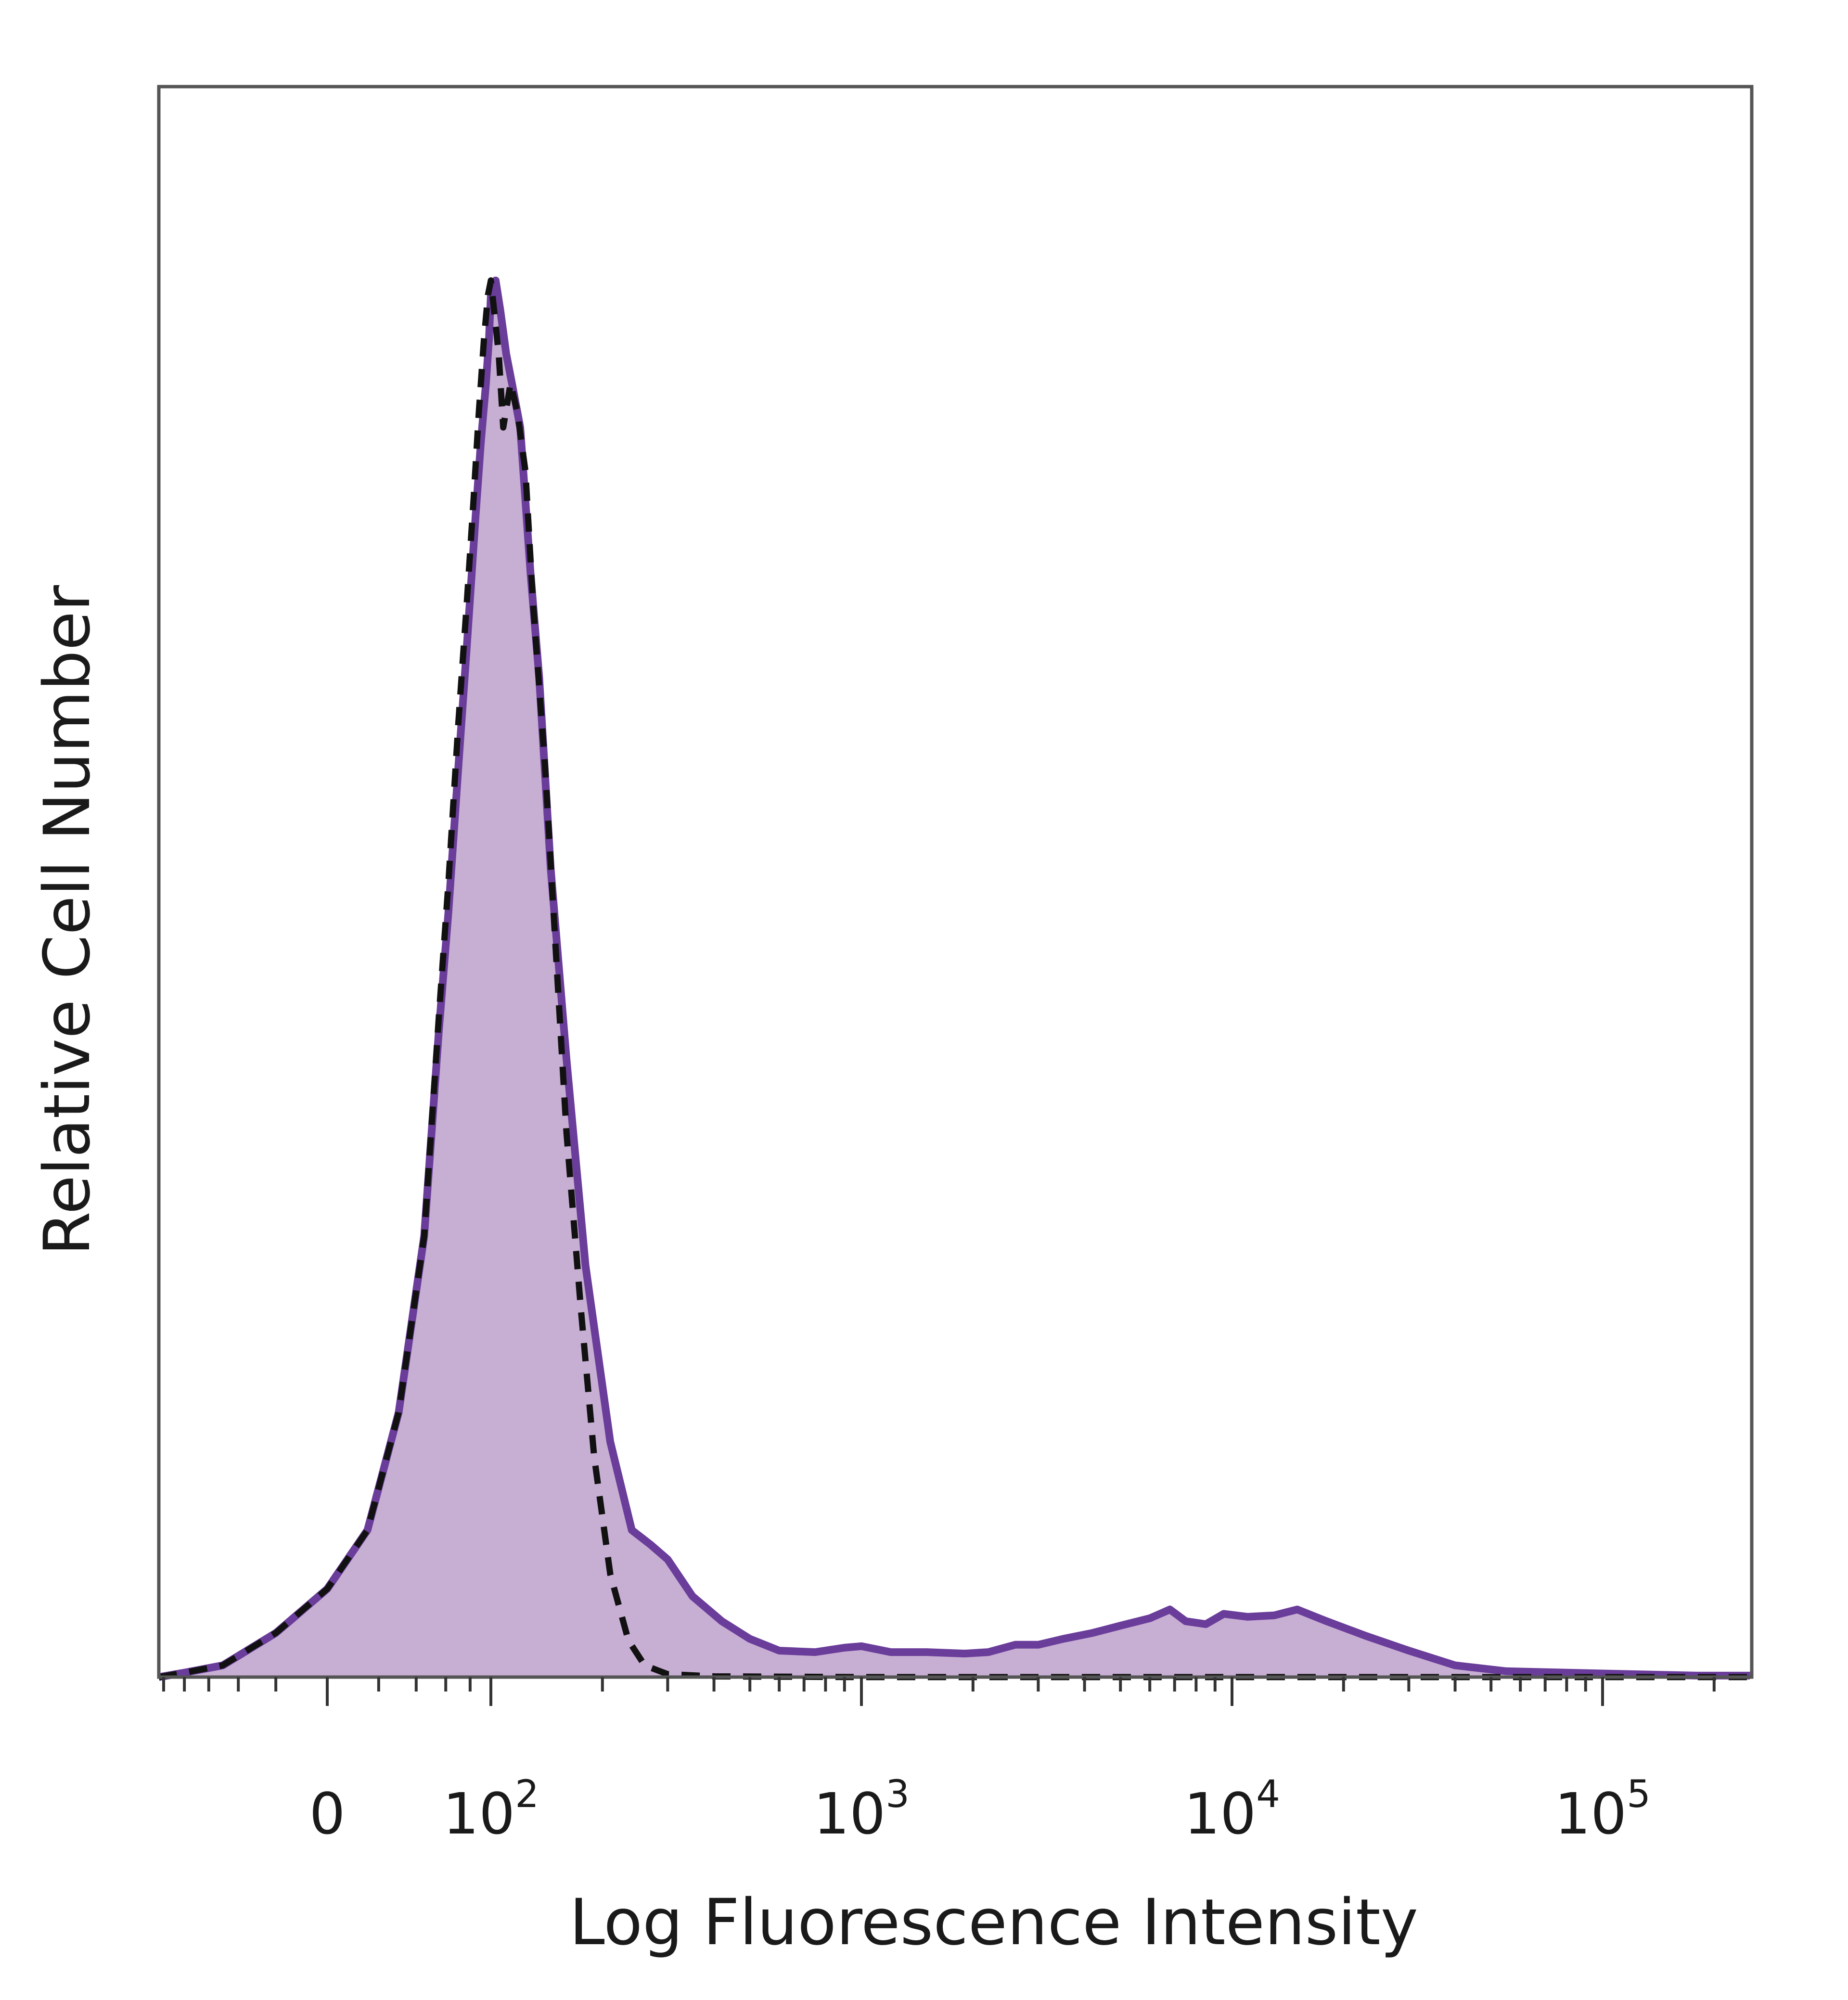 The height and width of the screenshot is (2000, 1848). Describe the element at coordinates (491, 1810) in the screenshot. I see `x-tick-label-1: 10²` at that location.